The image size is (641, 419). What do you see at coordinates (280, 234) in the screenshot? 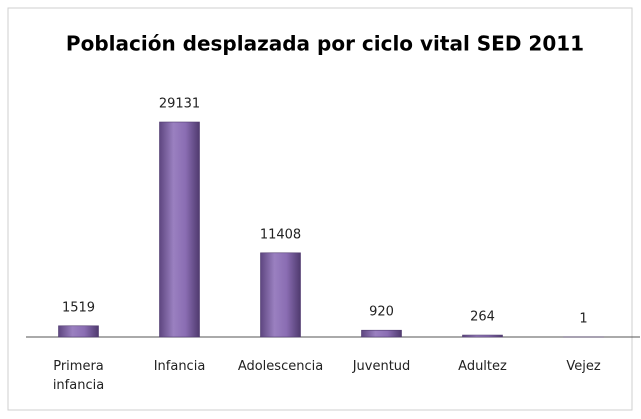
I see `value-label: 11408` at bounding box center [280, 234].